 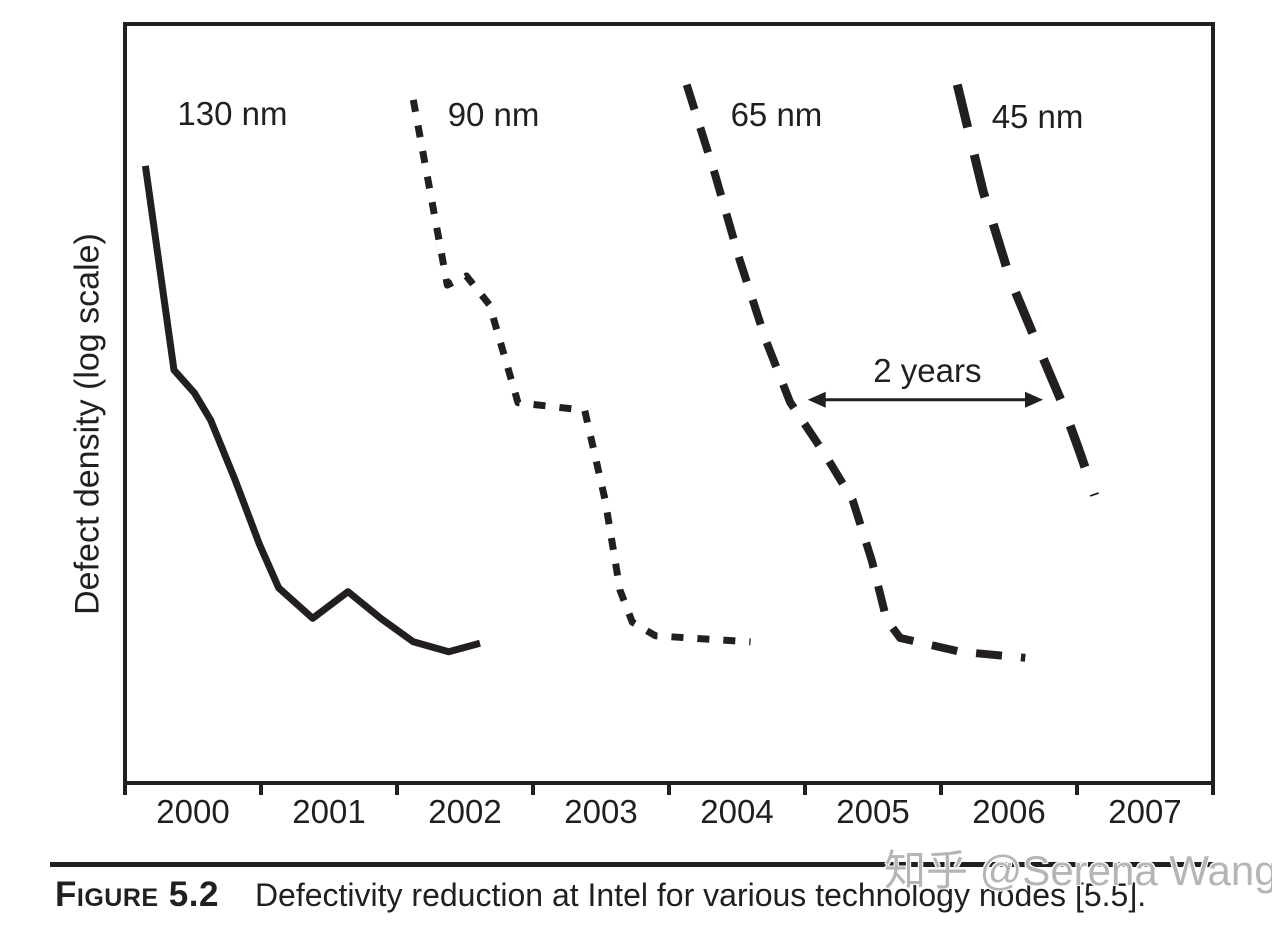 I want to click on x-tick-label-2004: 2004, so click(x=737, y=811).